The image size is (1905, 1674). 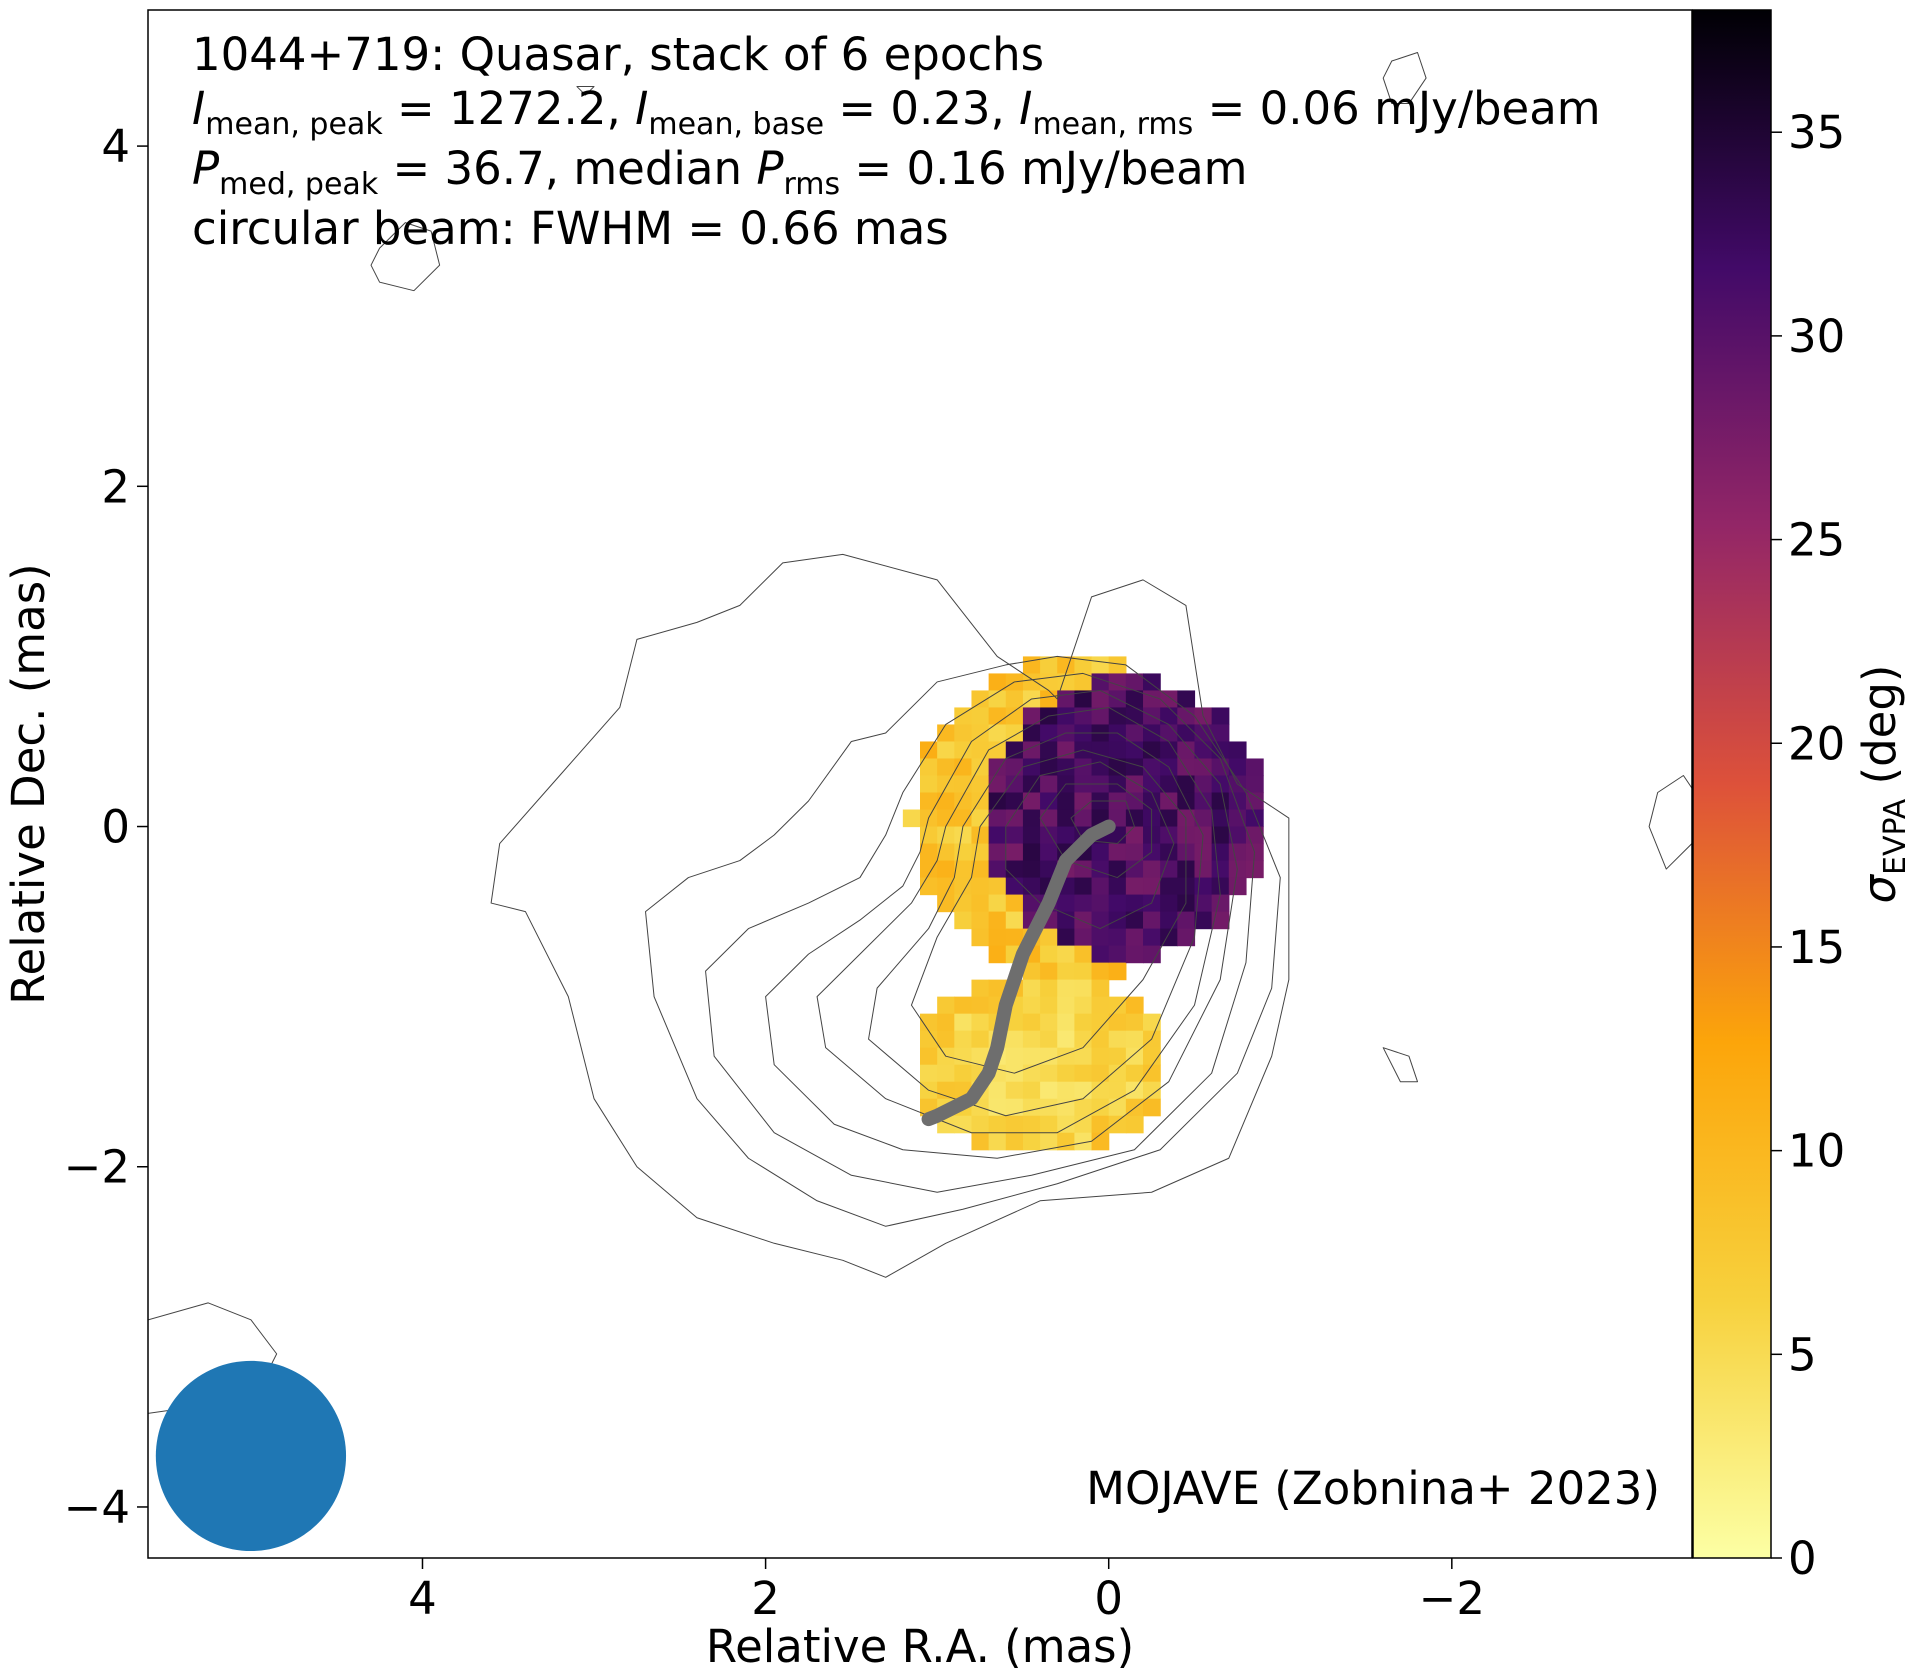 I want to click on x-tick-label: −2, so click(x=1452, y=1598).